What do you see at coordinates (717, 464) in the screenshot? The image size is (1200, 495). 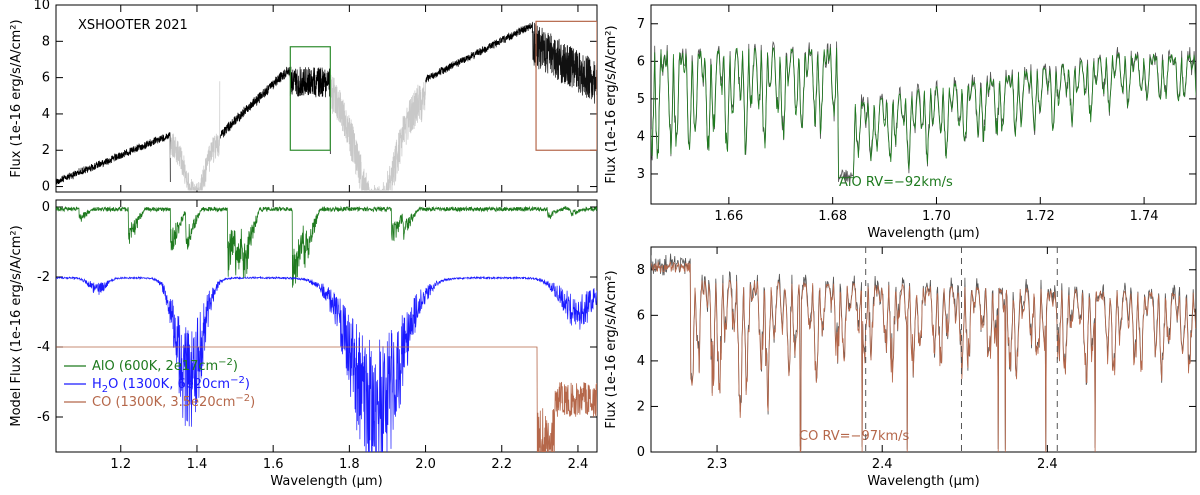 I see `x-tick-label: 2.3` at bounding box center [717, 464].